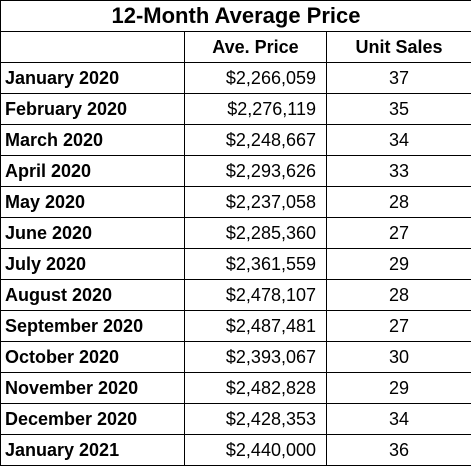  What do you see at coordinates (256, 47) in the screenshot?
I see `header-ave-price: Ave. Price` at bounding box center [256, 47].